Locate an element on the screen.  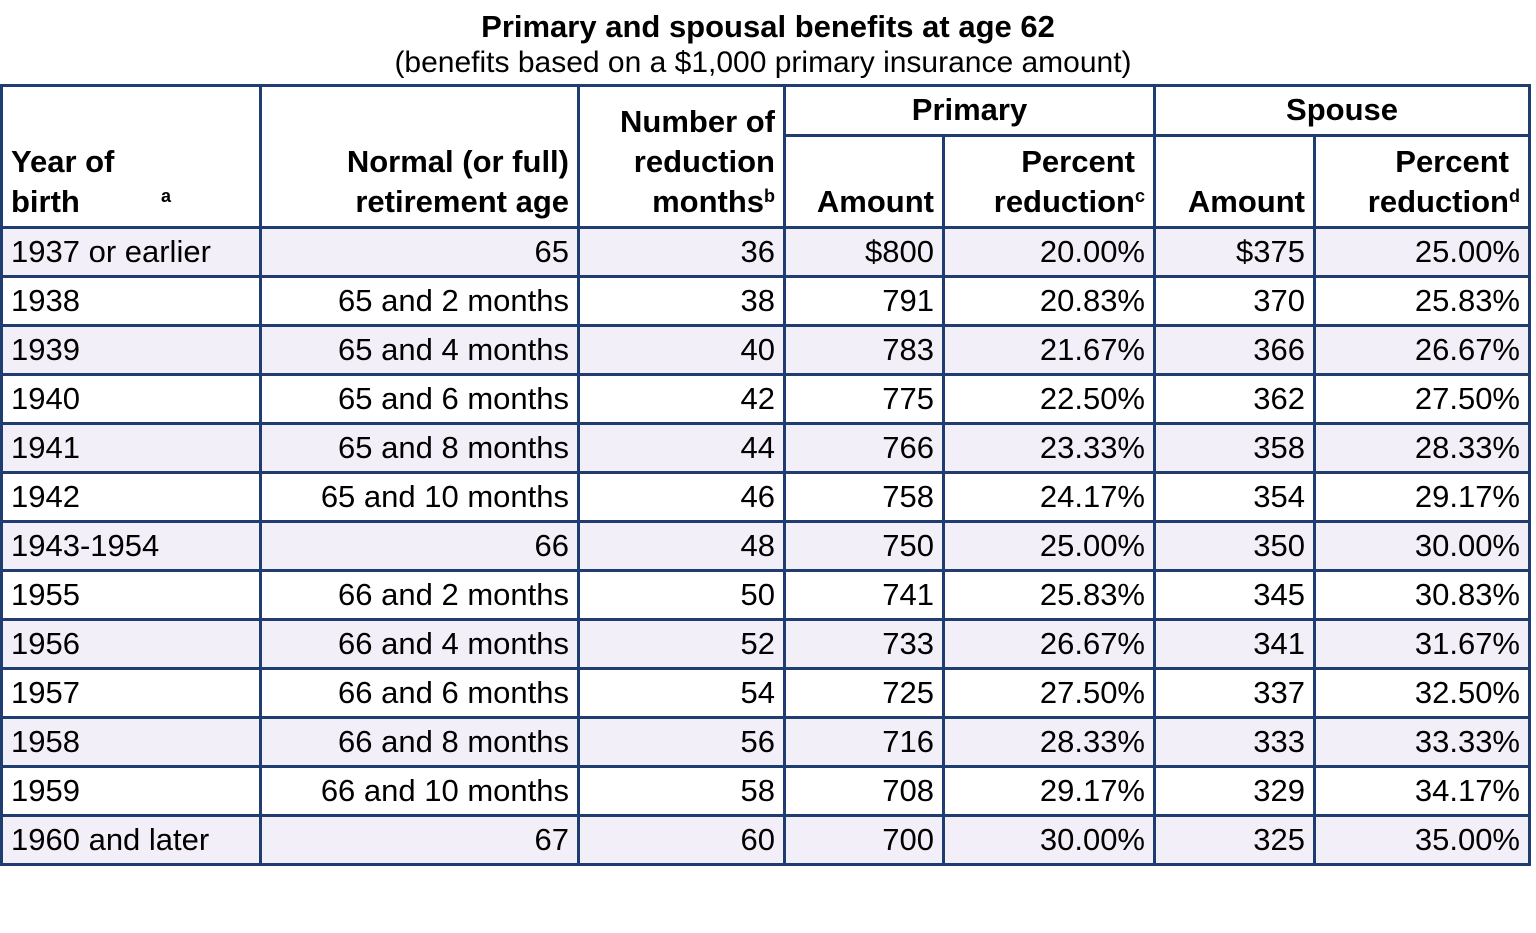
cell-reduction-months: 44 is located at coordinates (681, 448).